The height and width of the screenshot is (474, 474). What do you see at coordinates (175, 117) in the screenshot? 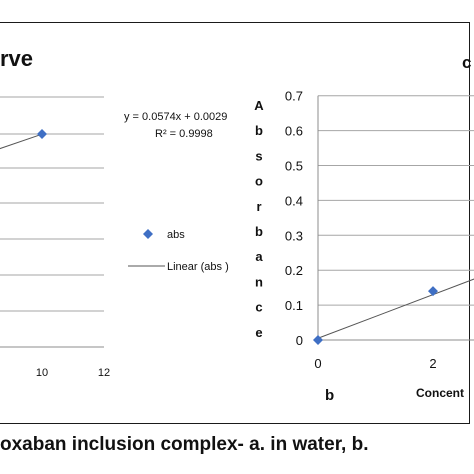
I see `chart-a-equation: y = 0.0574x + 0.0029` at bounding box center [175, 117].